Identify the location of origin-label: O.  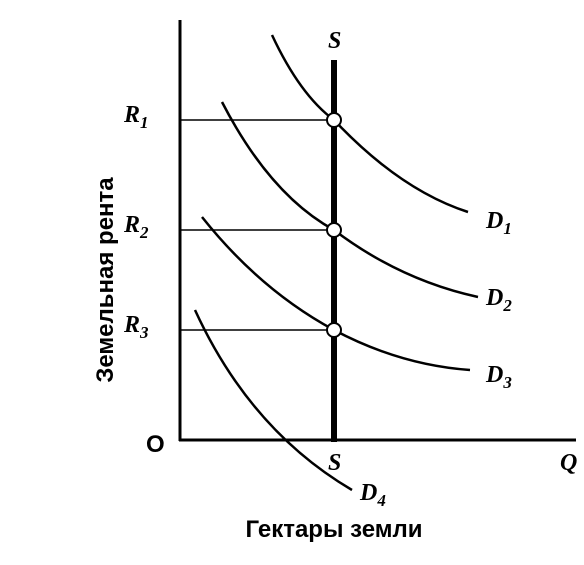
(155, 444).